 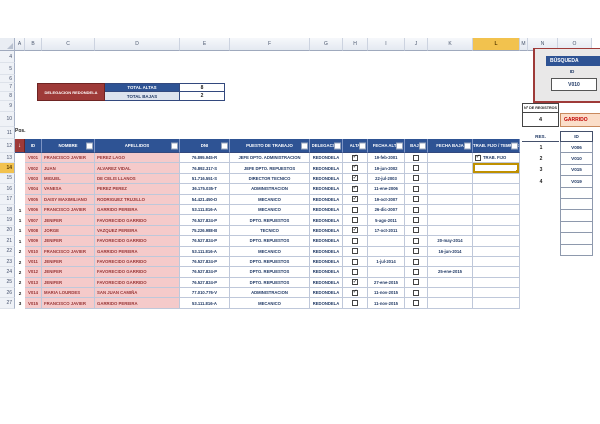 I want to click on cell-fecha_alta: 1-jul-2014, so click(x=386, y=262).